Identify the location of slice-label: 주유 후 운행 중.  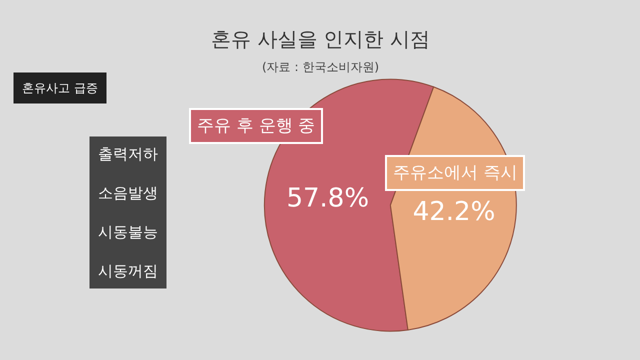
(256, 126).